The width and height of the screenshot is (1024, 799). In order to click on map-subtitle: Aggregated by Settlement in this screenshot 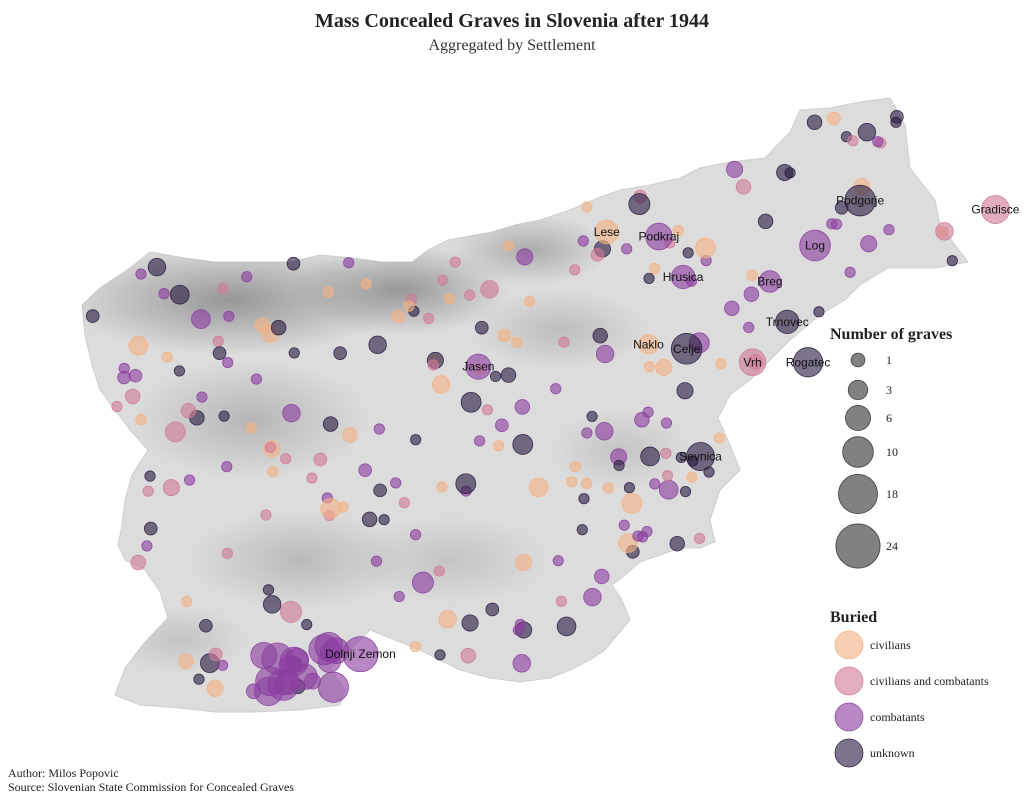, I will do `click(512, 45)`.